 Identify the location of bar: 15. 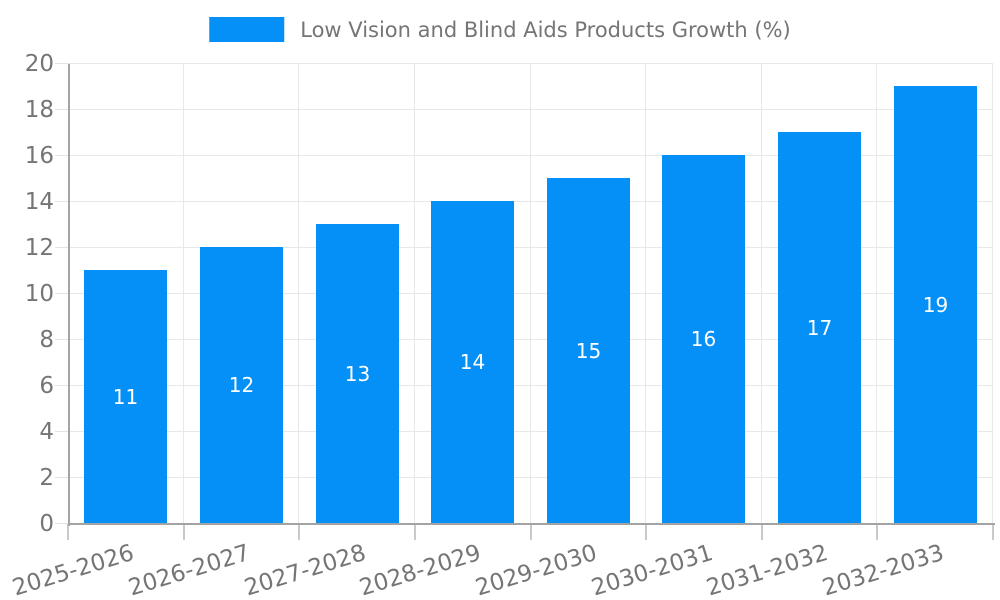
(588, 350).